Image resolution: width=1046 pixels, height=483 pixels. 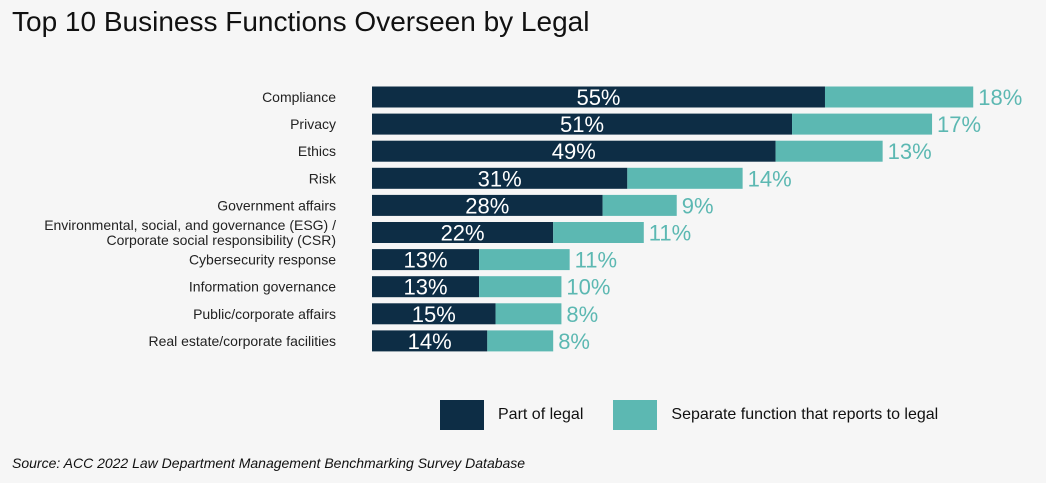 I want to click on category-label: Public/corporate affairs, so click(x=264, y=314).